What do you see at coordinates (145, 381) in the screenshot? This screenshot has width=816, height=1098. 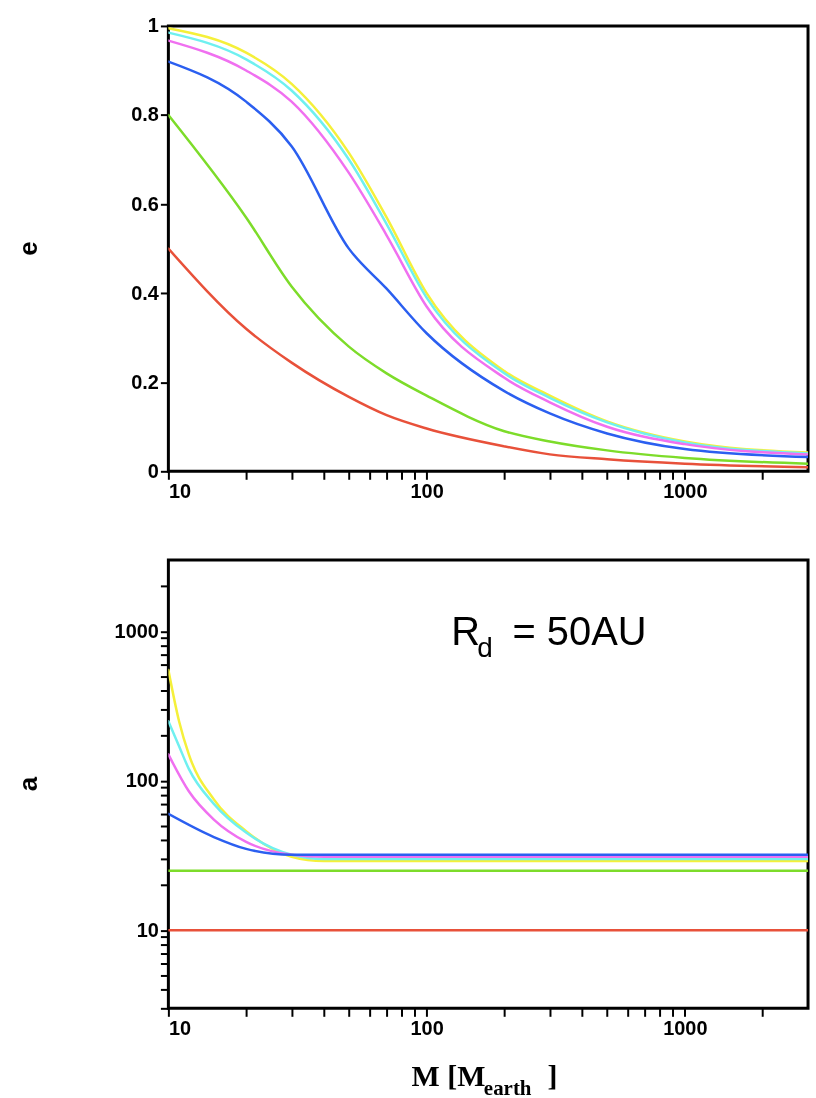 I see `y-tick-label: 0.2` at bounding box center [145, 381].